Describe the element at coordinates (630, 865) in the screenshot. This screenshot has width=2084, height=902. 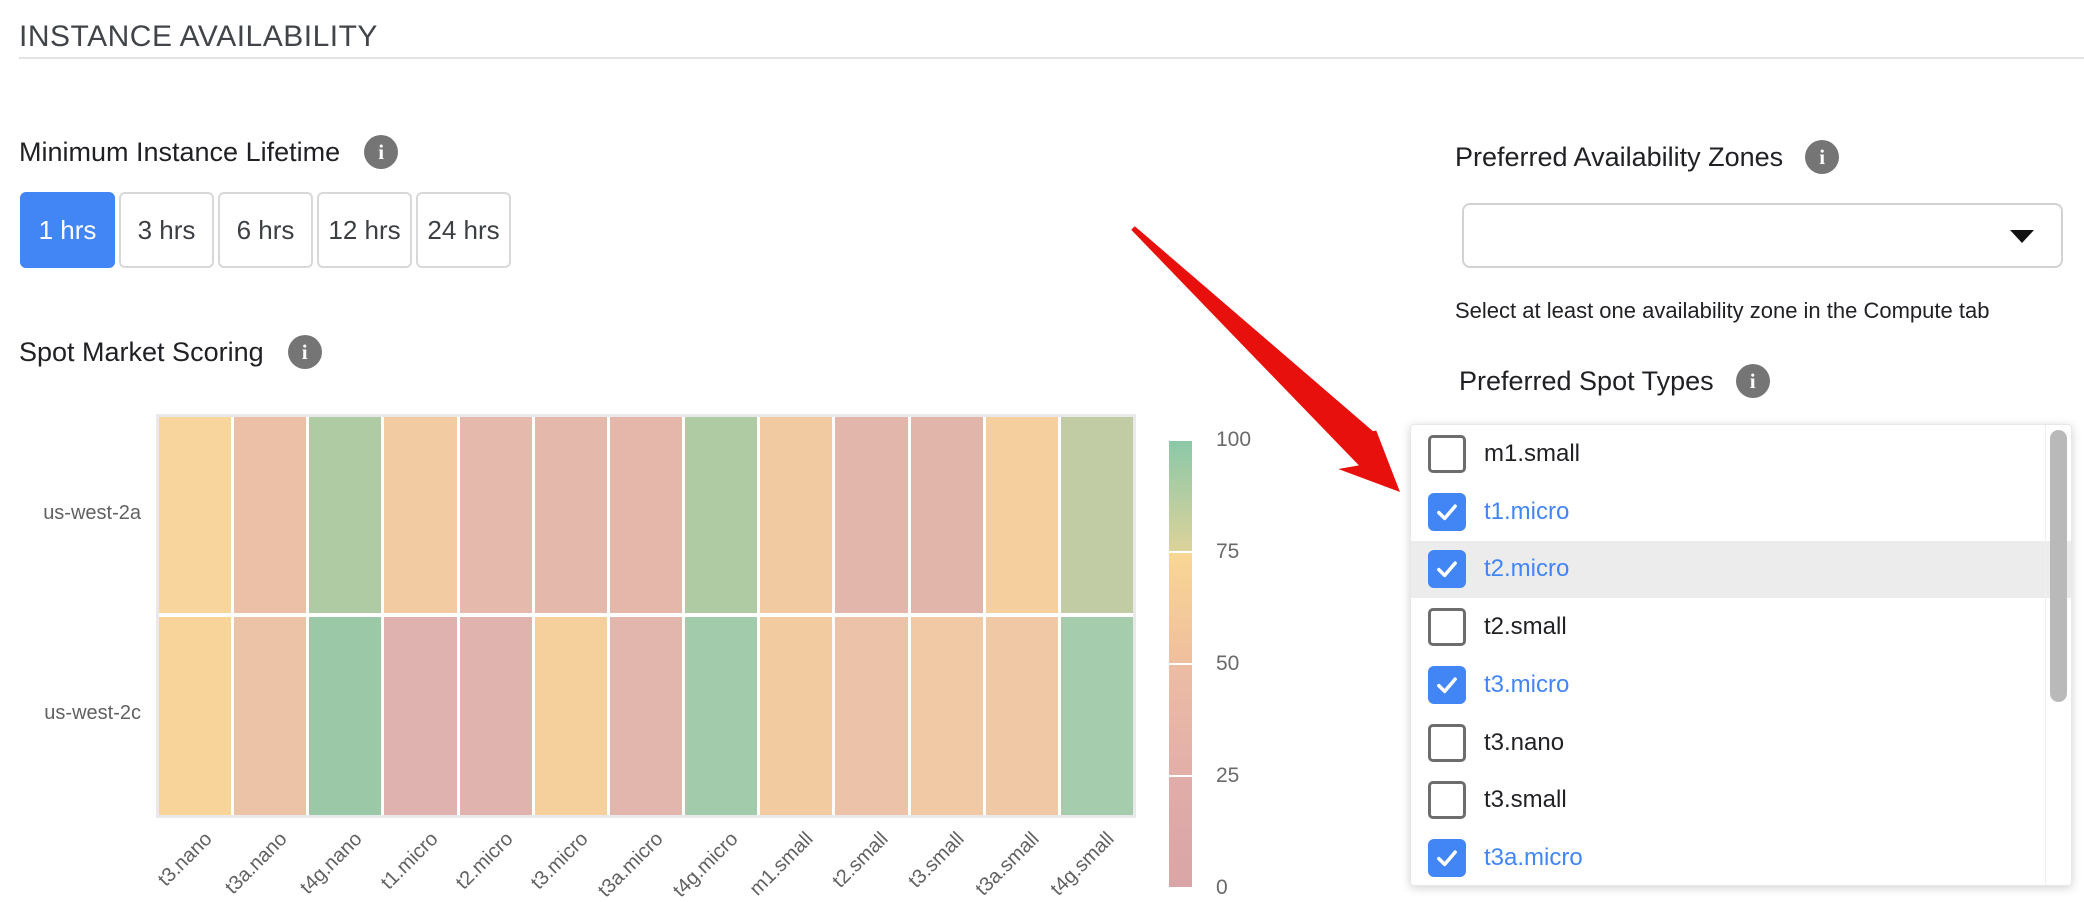
I see `heatmap-x-label: t3a.micro` at that location.